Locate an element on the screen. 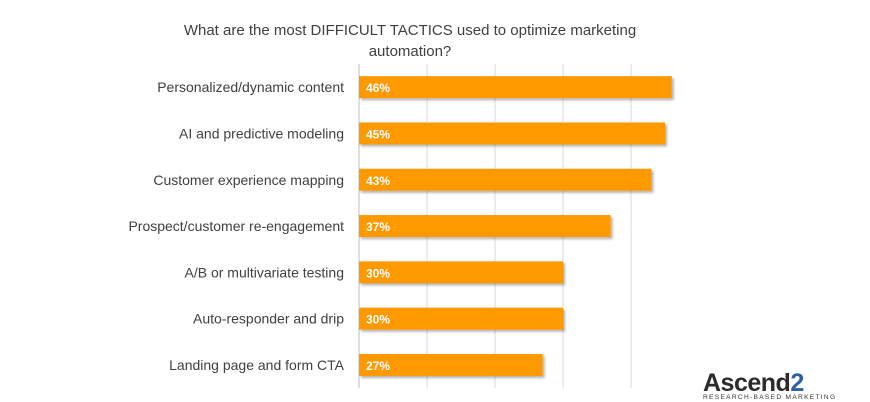 The height and width of the screenshot is (402, 870). data-label: 45% is located at coordinates (378, 134).